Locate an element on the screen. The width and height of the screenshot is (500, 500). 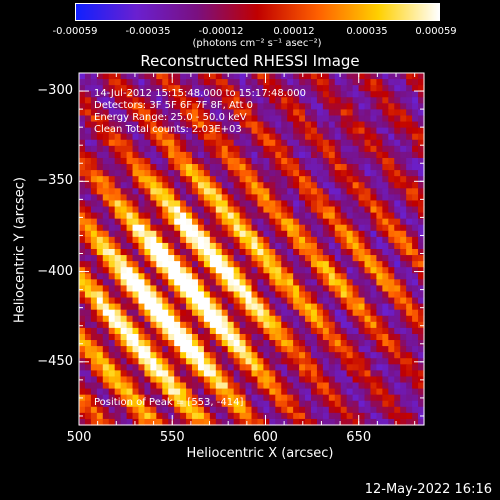
y-tick-label: −300 is located at coordinates (55, 91).